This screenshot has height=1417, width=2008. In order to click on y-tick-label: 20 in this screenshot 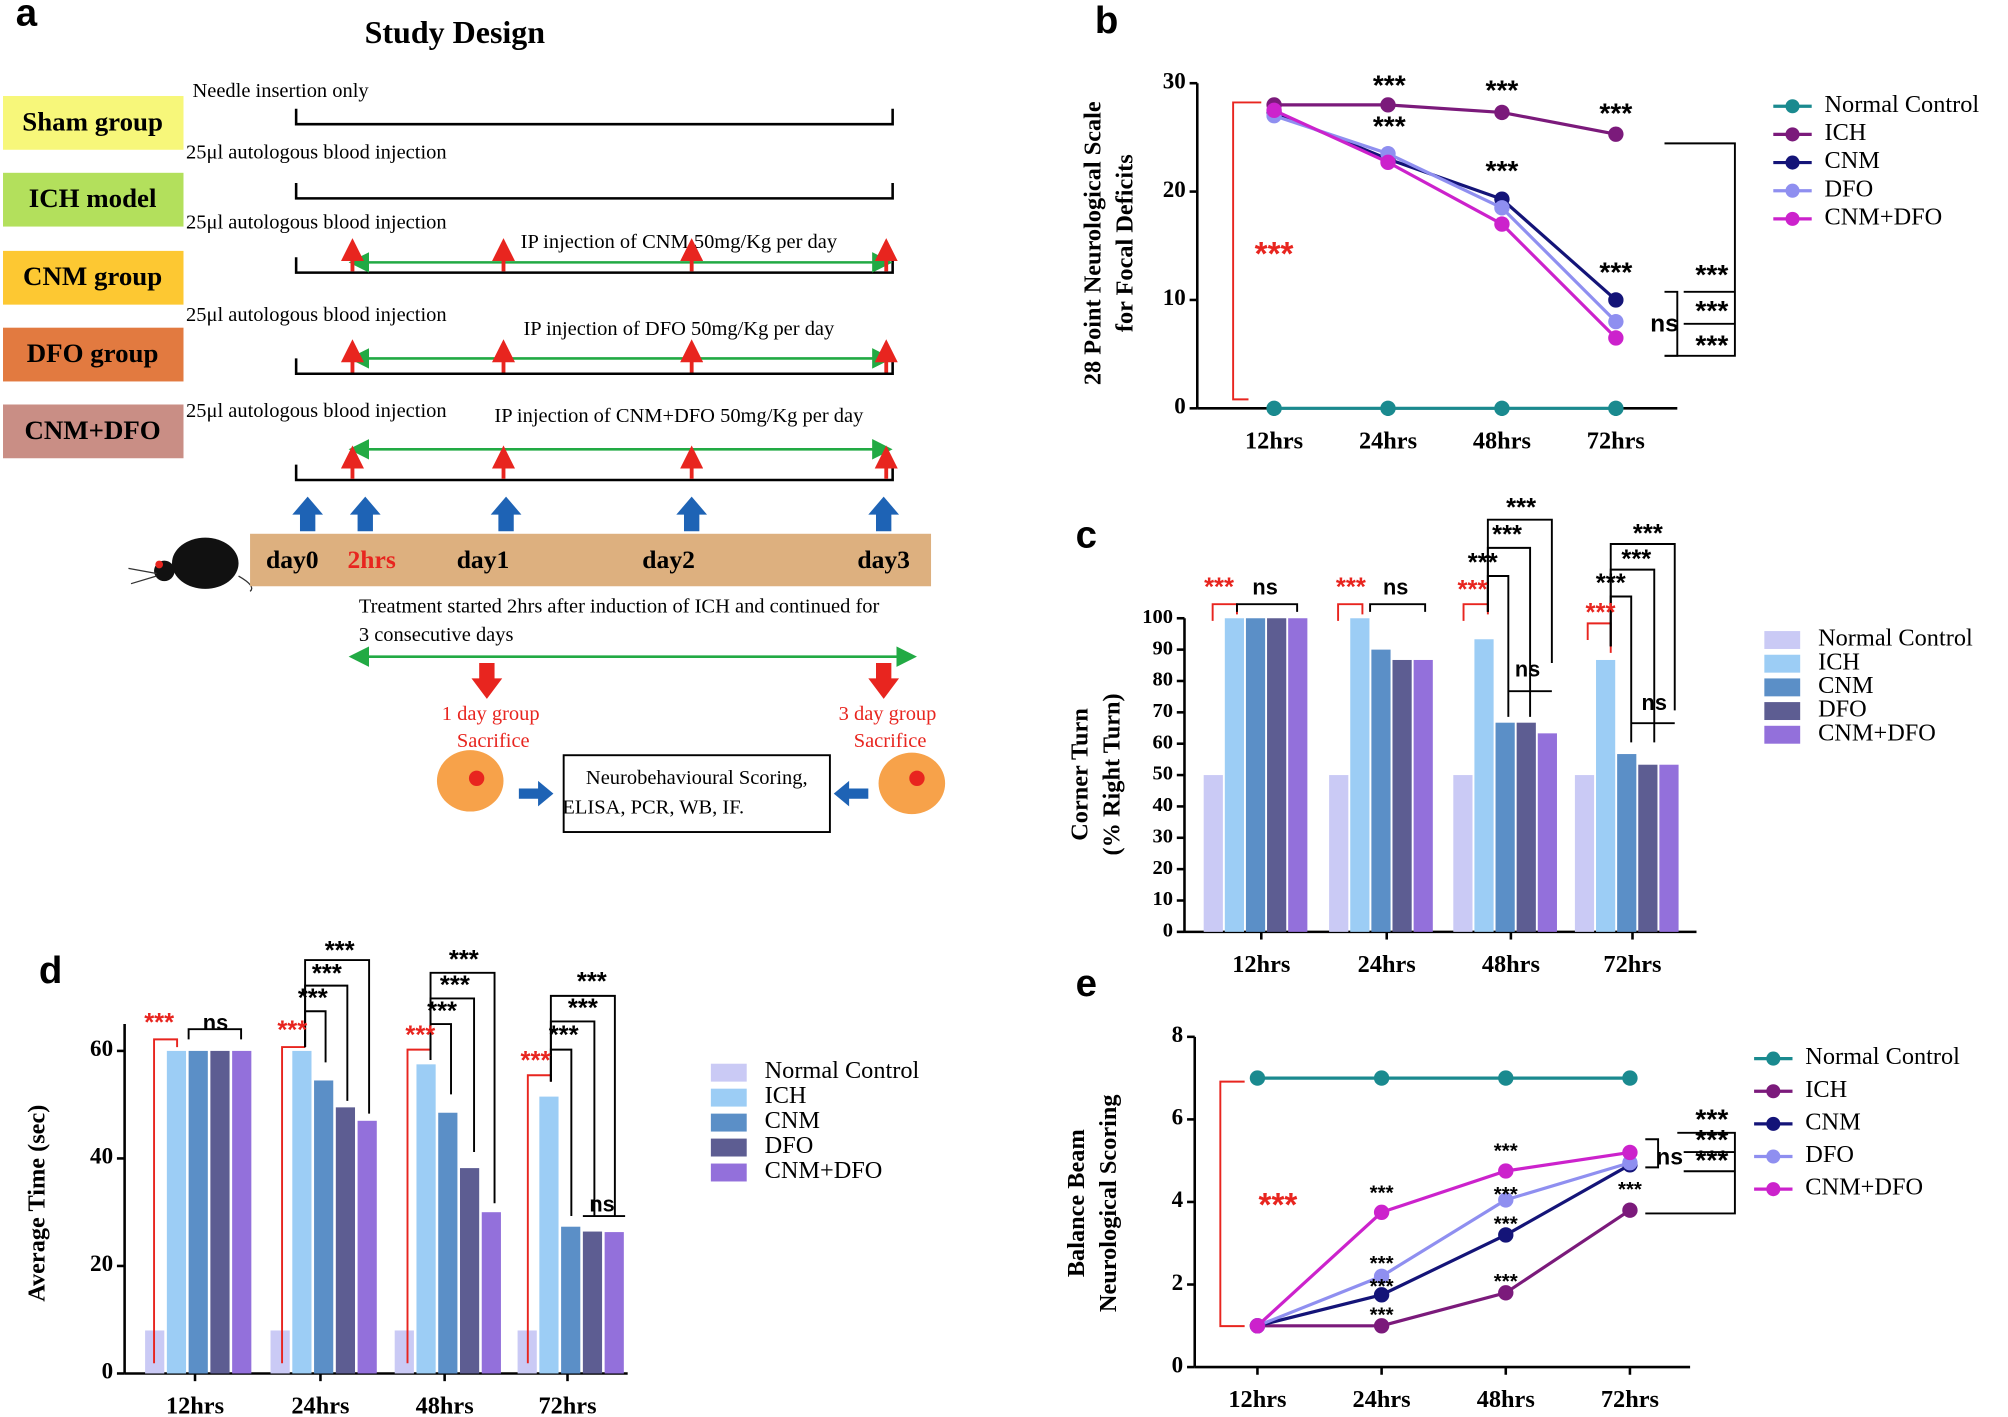, I will do `click(101, 1263)`.